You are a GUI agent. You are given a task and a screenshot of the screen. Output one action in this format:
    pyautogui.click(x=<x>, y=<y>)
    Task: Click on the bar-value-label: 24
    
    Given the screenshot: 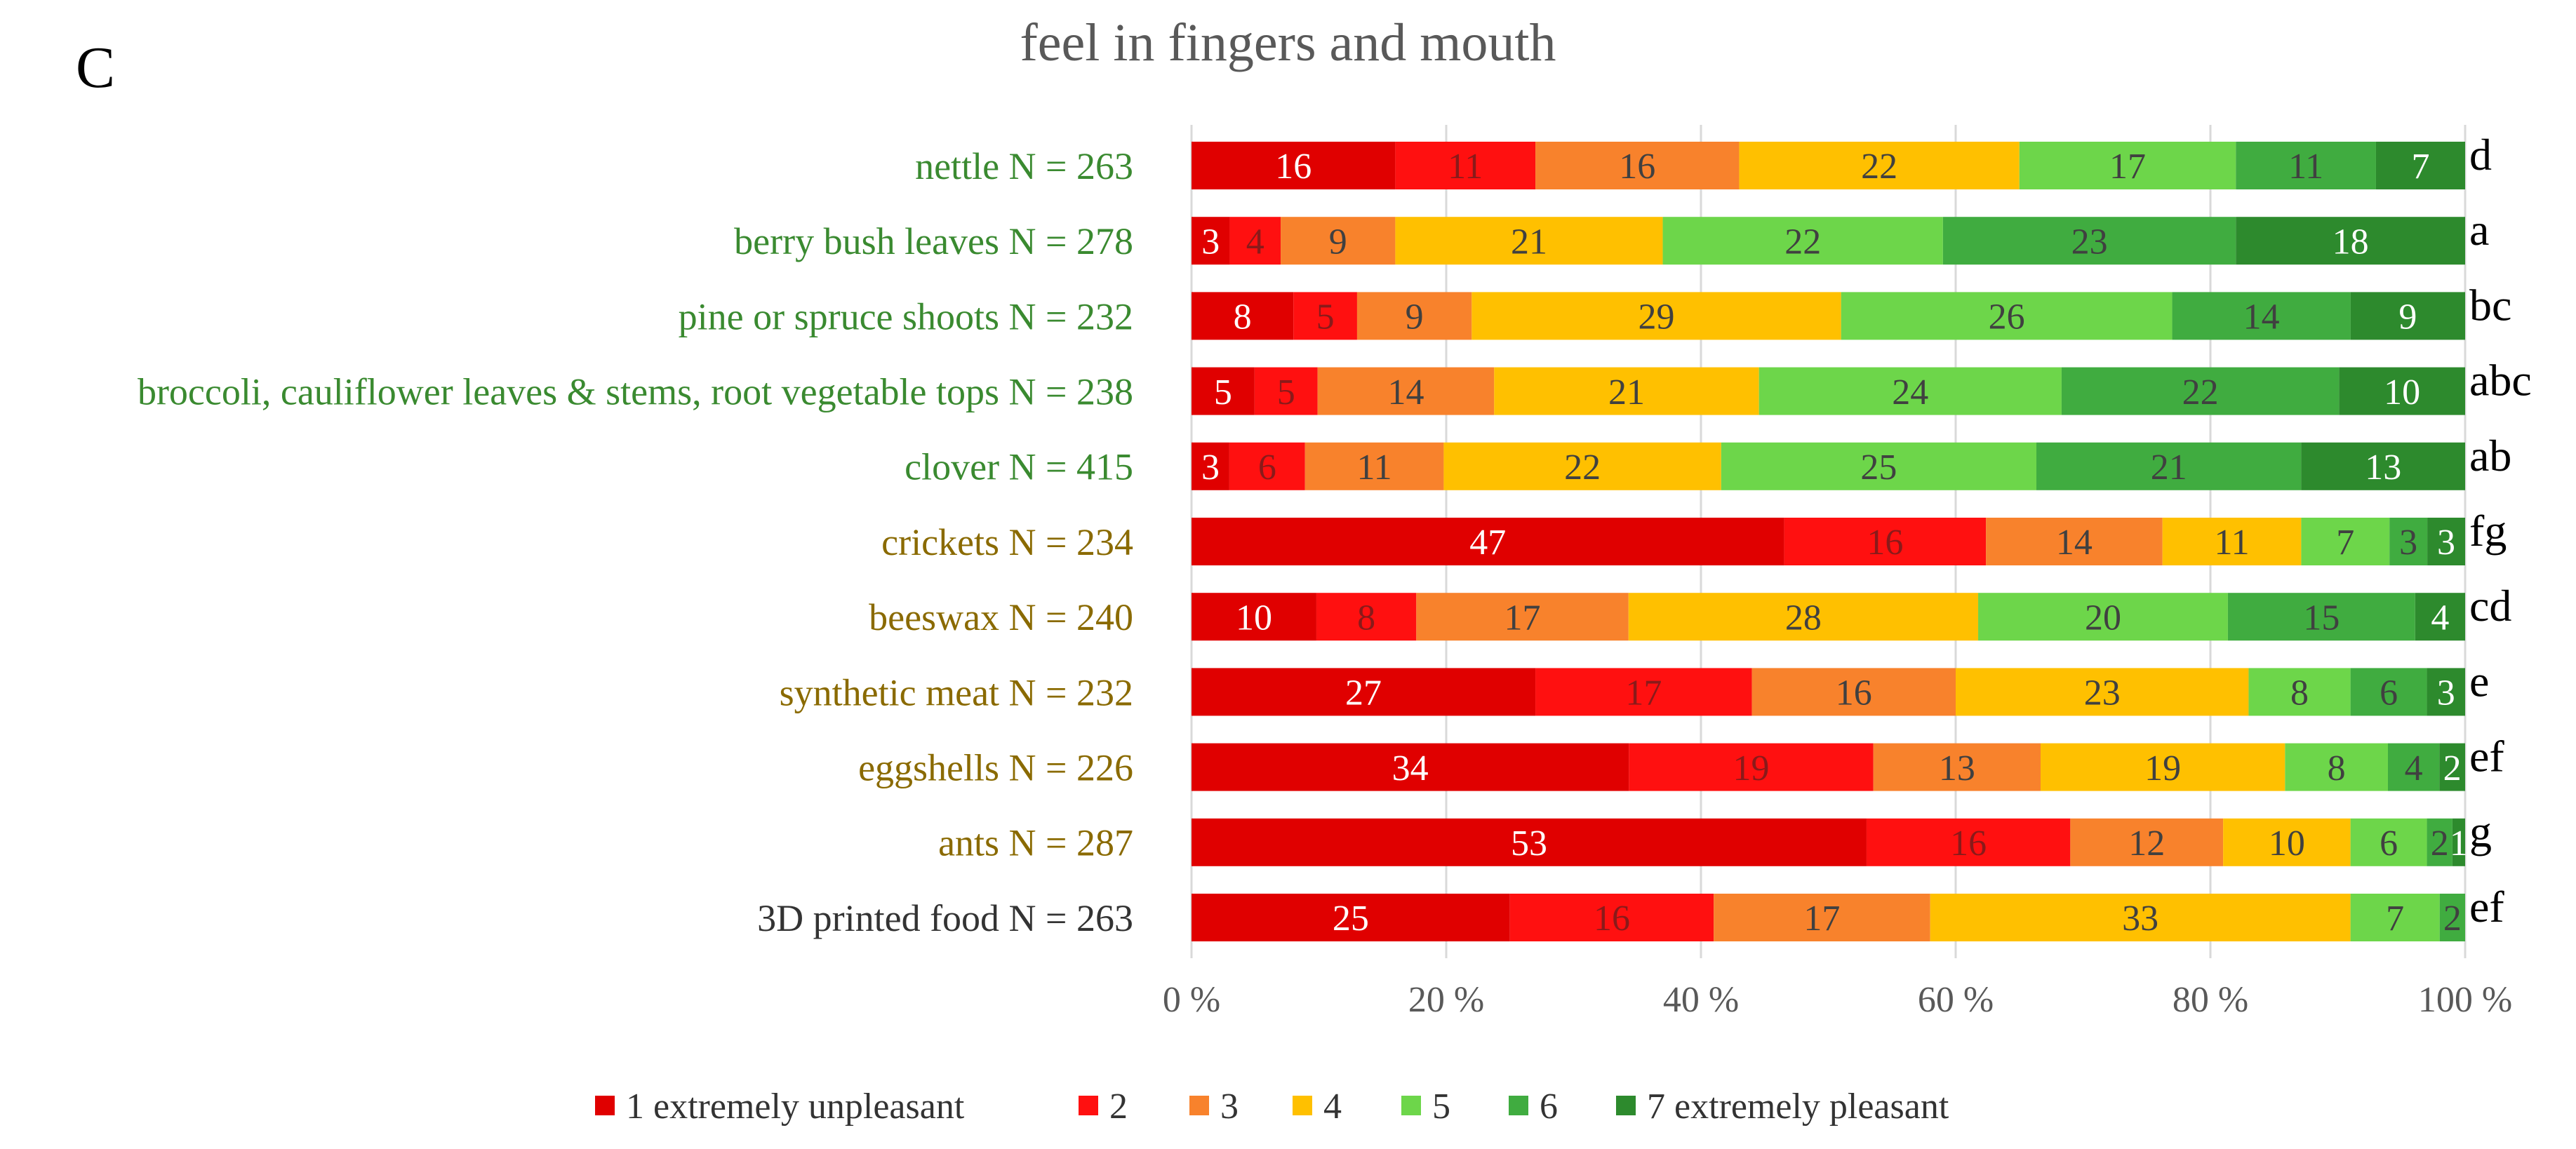 What is the action you would take?
    pyautogui.click(x=1910, y=392)
    